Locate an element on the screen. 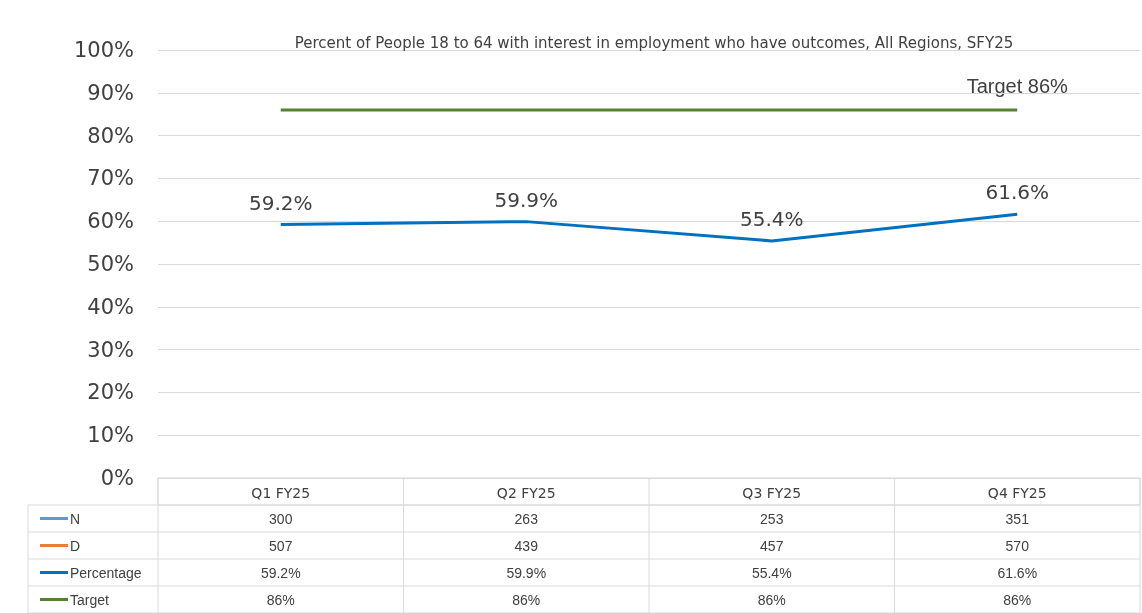 This screenshot has width=1142, height=613. y-tick-label: 80% is located at coordinates (110, 135).